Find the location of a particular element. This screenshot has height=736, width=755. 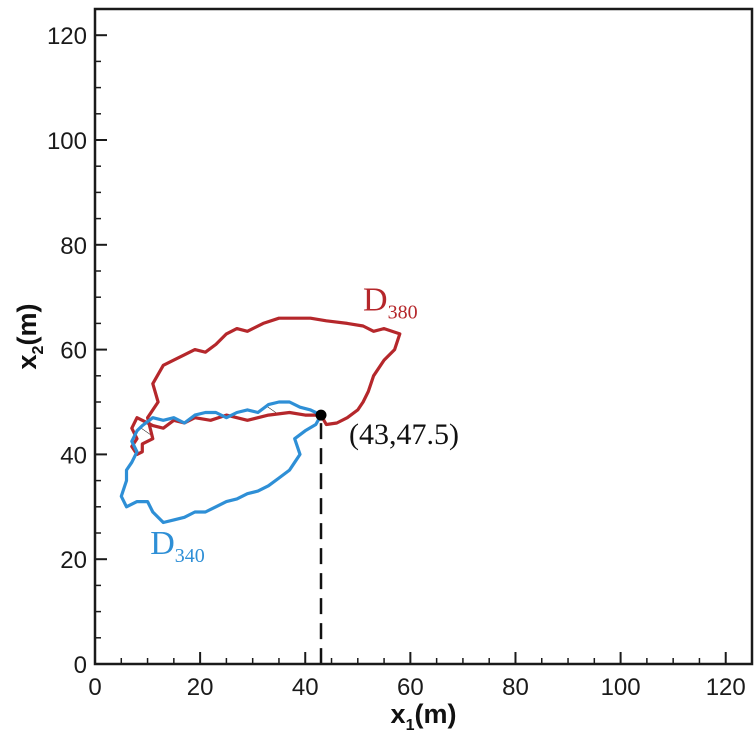

x-axis-title-sub: 1 is located at coordinates (410, 725).